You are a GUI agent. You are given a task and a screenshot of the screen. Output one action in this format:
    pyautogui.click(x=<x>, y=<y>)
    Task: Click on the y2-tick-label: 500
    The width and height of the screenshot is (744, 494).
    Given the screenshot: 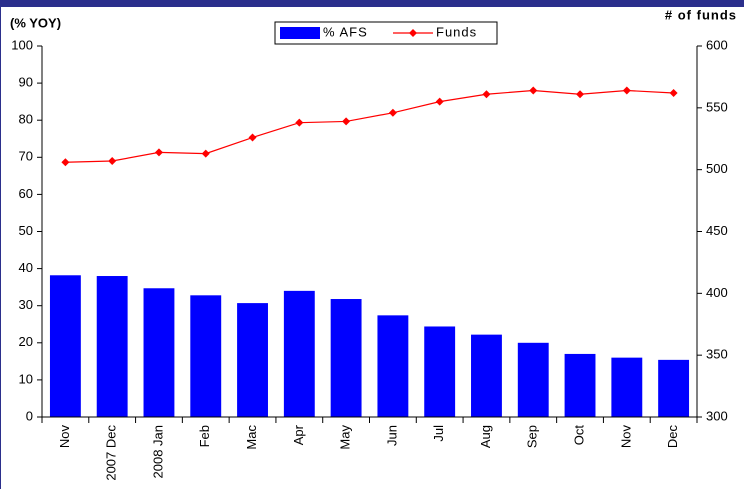 What is the action you would take?
    pyautogui.click(x=717, y=168)
    